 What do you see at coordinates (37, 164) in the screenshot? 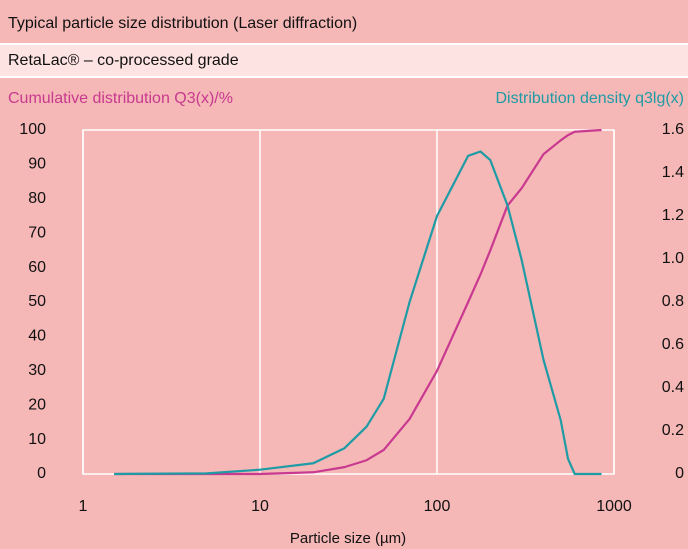
I see `y-tick-label: 90` at bounding box center [37, 164].